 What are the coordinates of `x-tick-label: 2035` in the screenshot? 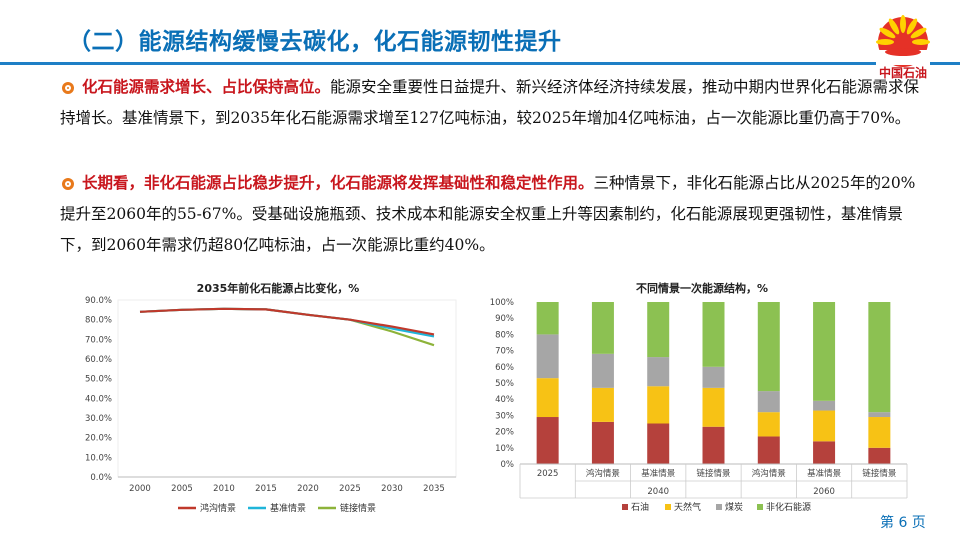 It's located at (434, 489).